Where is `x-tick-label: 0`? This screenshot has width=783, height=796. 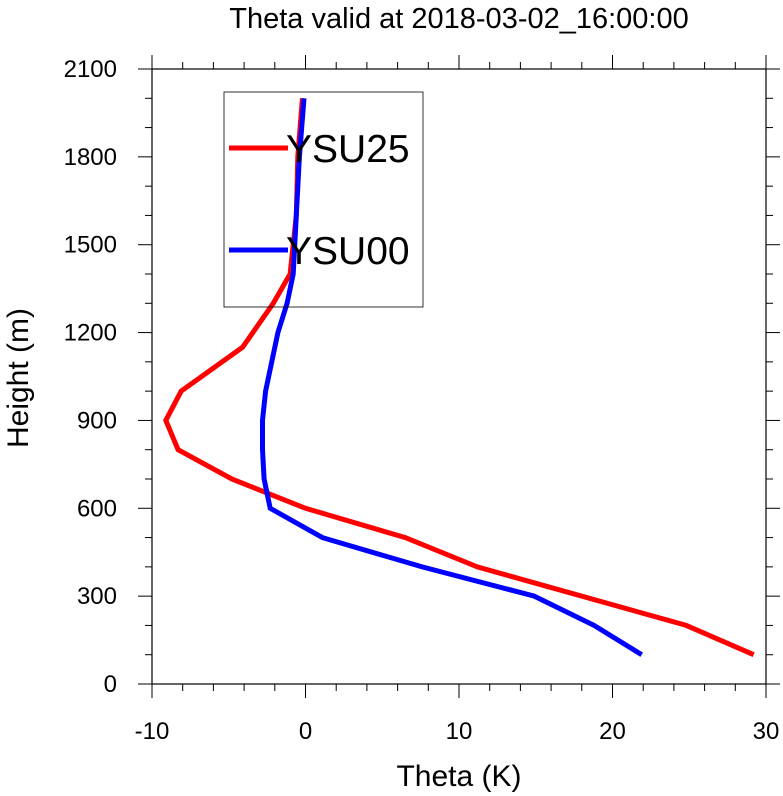 x-tick-label: 0 is located at coordinates (305, 731).